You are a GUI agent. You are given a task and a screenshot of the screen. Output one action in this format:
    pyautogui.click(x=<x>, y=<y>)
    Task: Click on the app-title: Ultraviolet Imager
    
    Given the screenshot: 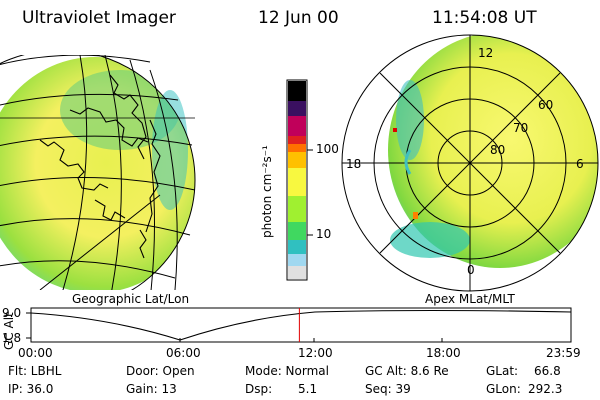 What is the action you would take?
    pyautogui.click(x=99, y=18)
    